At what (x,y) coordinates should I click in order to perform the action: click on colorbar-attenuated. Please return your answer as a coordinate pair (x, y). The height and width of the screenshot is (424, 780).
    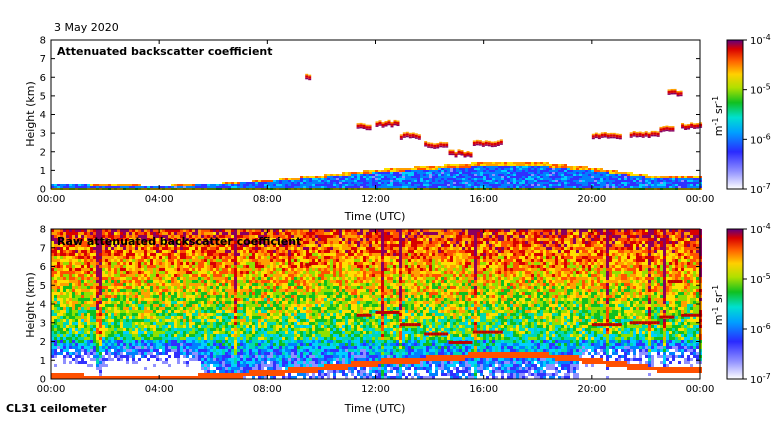
    Looking at the image, I should click on (735, 114).